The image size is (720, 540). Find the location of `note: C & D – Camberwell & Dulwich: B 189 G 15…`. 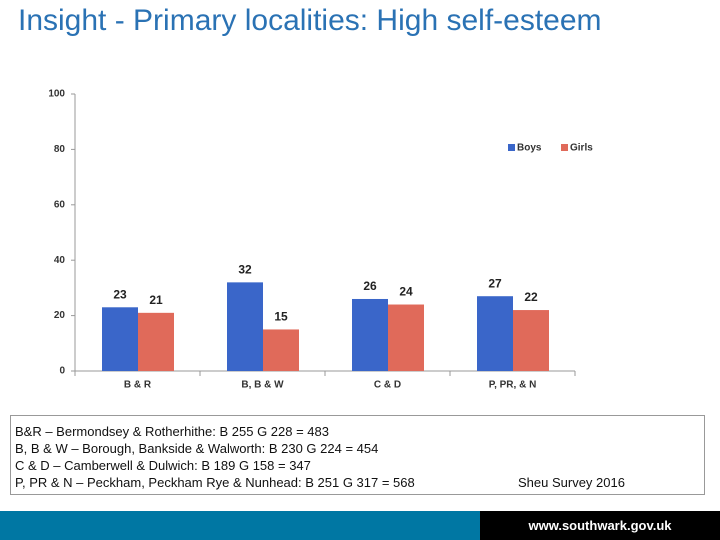

note: C & D – Camberwell & Dulwich: B 189 G 15… is located at coordinates (163, 465).